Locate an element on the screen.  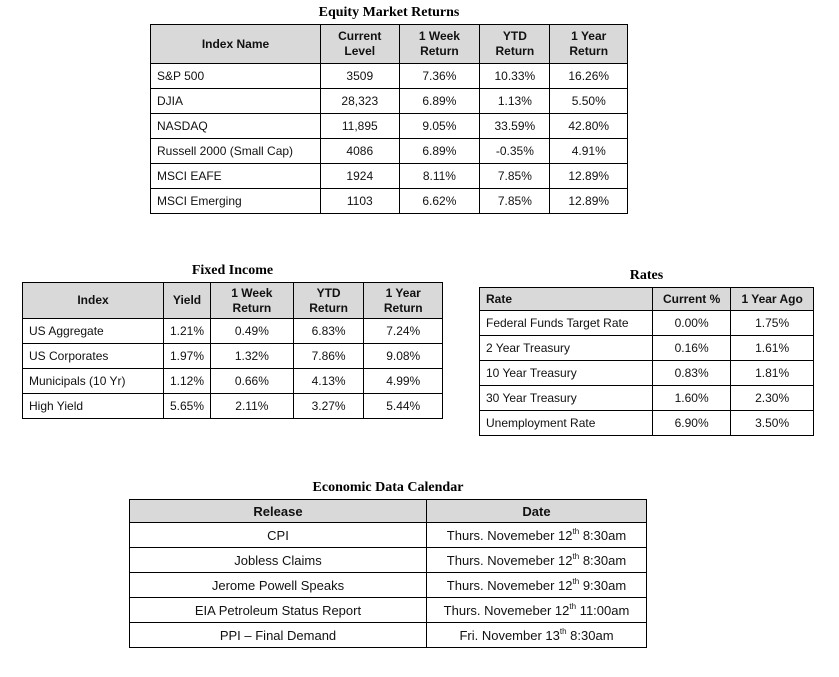
table-cell: 1.61% is located at coordinates (772, 348).